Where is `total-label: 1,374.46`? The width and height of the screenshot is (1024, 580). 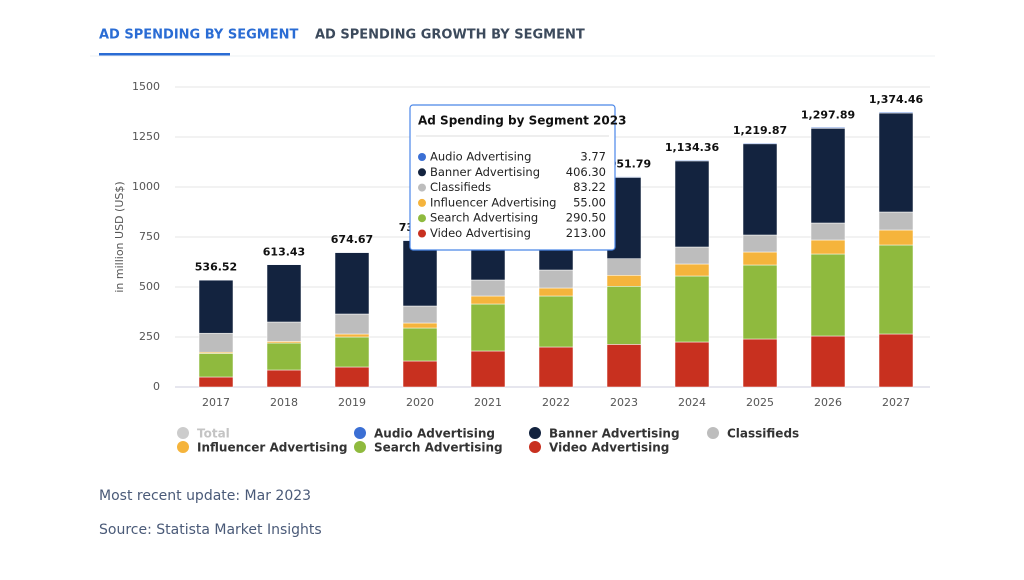 total-label: 1,374.46 is located at coordinates (896, 99).